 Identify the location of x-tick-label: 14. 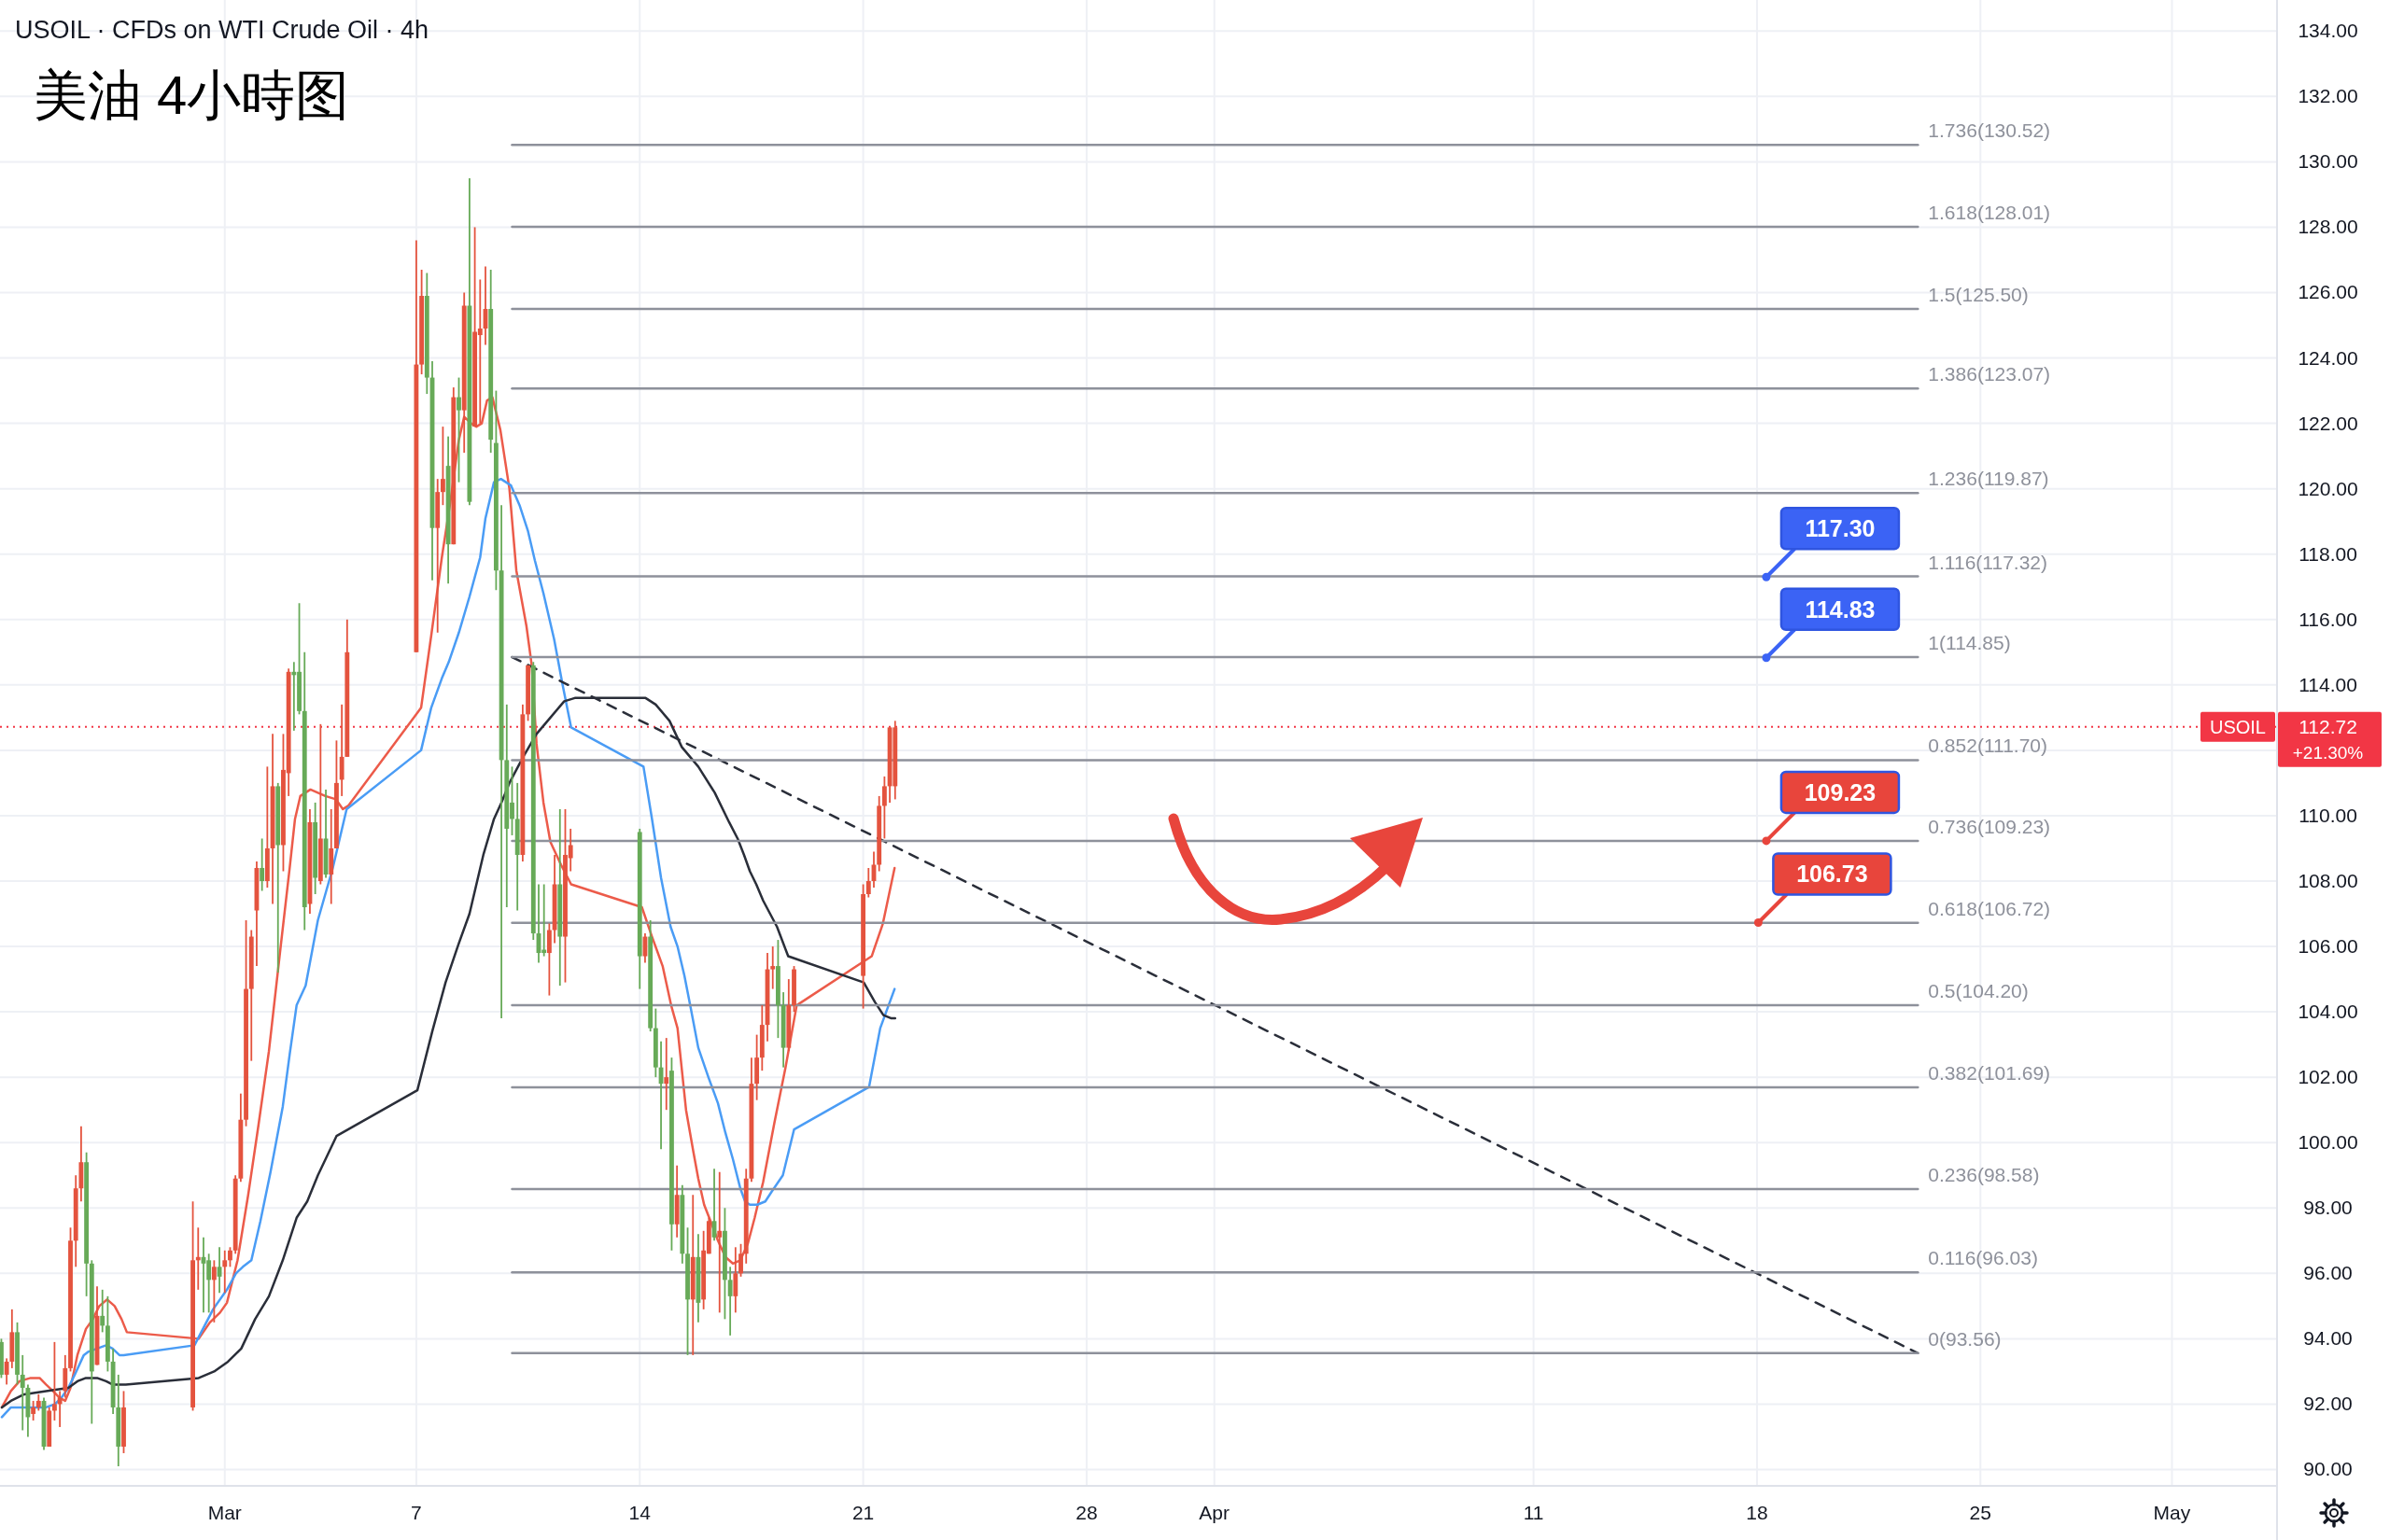
(639, 1512).